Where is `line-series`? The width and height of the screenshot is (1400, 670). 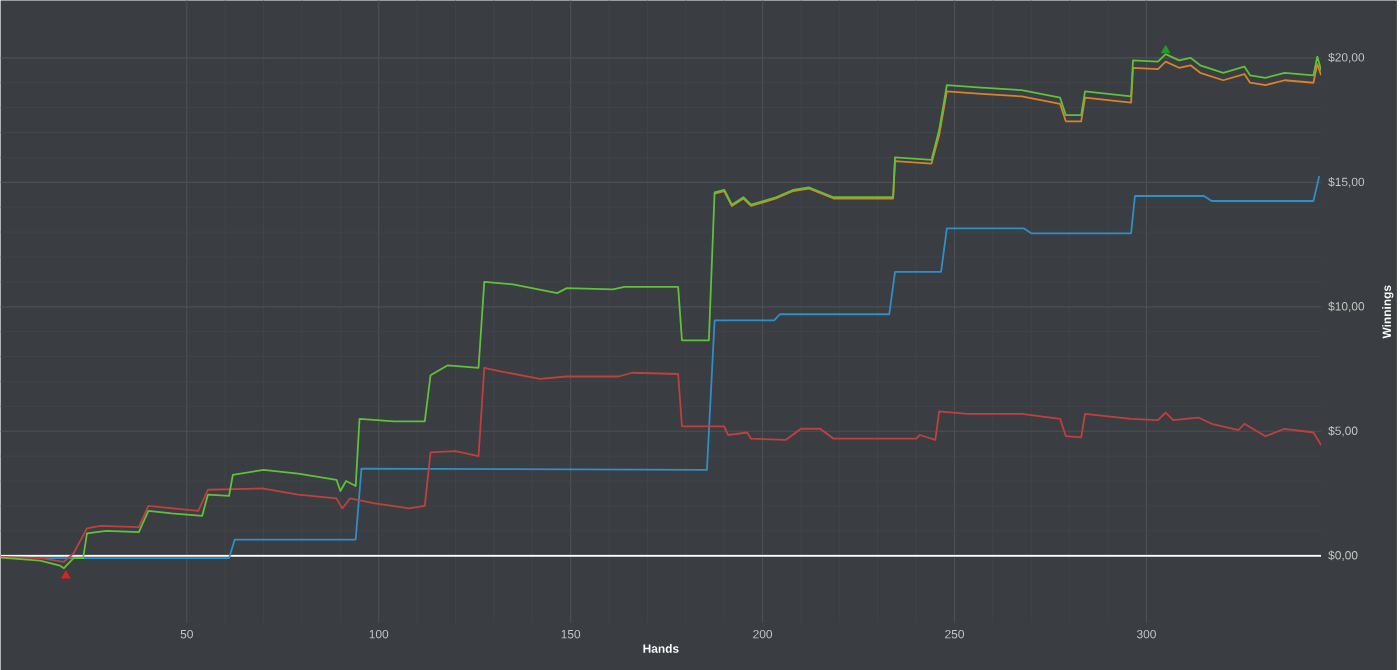
line-series is located at coordinates (1017, 133).